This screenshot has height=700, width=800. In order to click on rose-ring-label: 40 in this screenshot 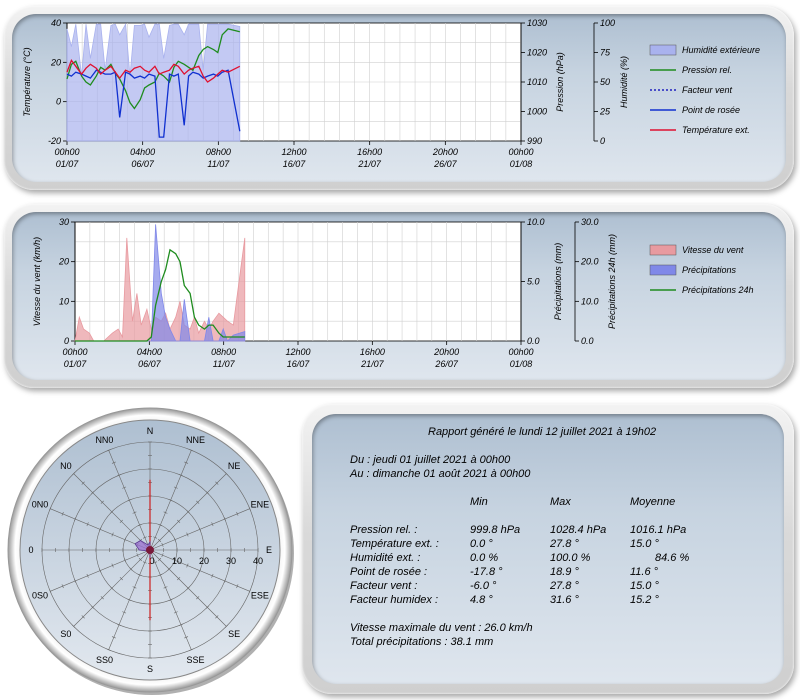, I will do `click(258, 561)`.